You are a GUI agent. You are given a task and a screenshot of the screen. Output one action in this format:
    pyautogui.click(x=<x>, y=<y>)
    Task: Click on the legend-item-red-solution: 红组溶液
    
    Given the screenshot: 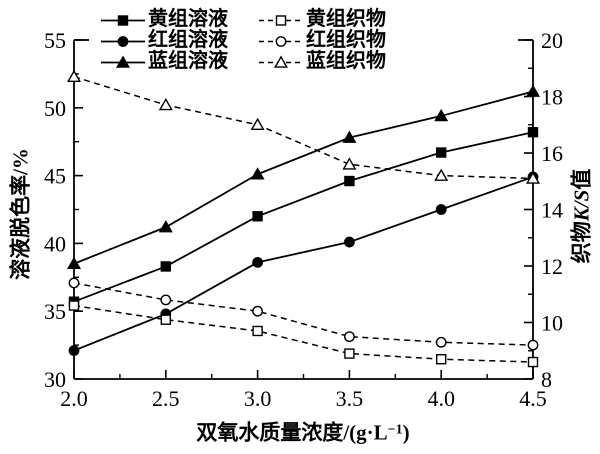 What is the action you would take?
    pyautogui.click(x=179, y=40)
    